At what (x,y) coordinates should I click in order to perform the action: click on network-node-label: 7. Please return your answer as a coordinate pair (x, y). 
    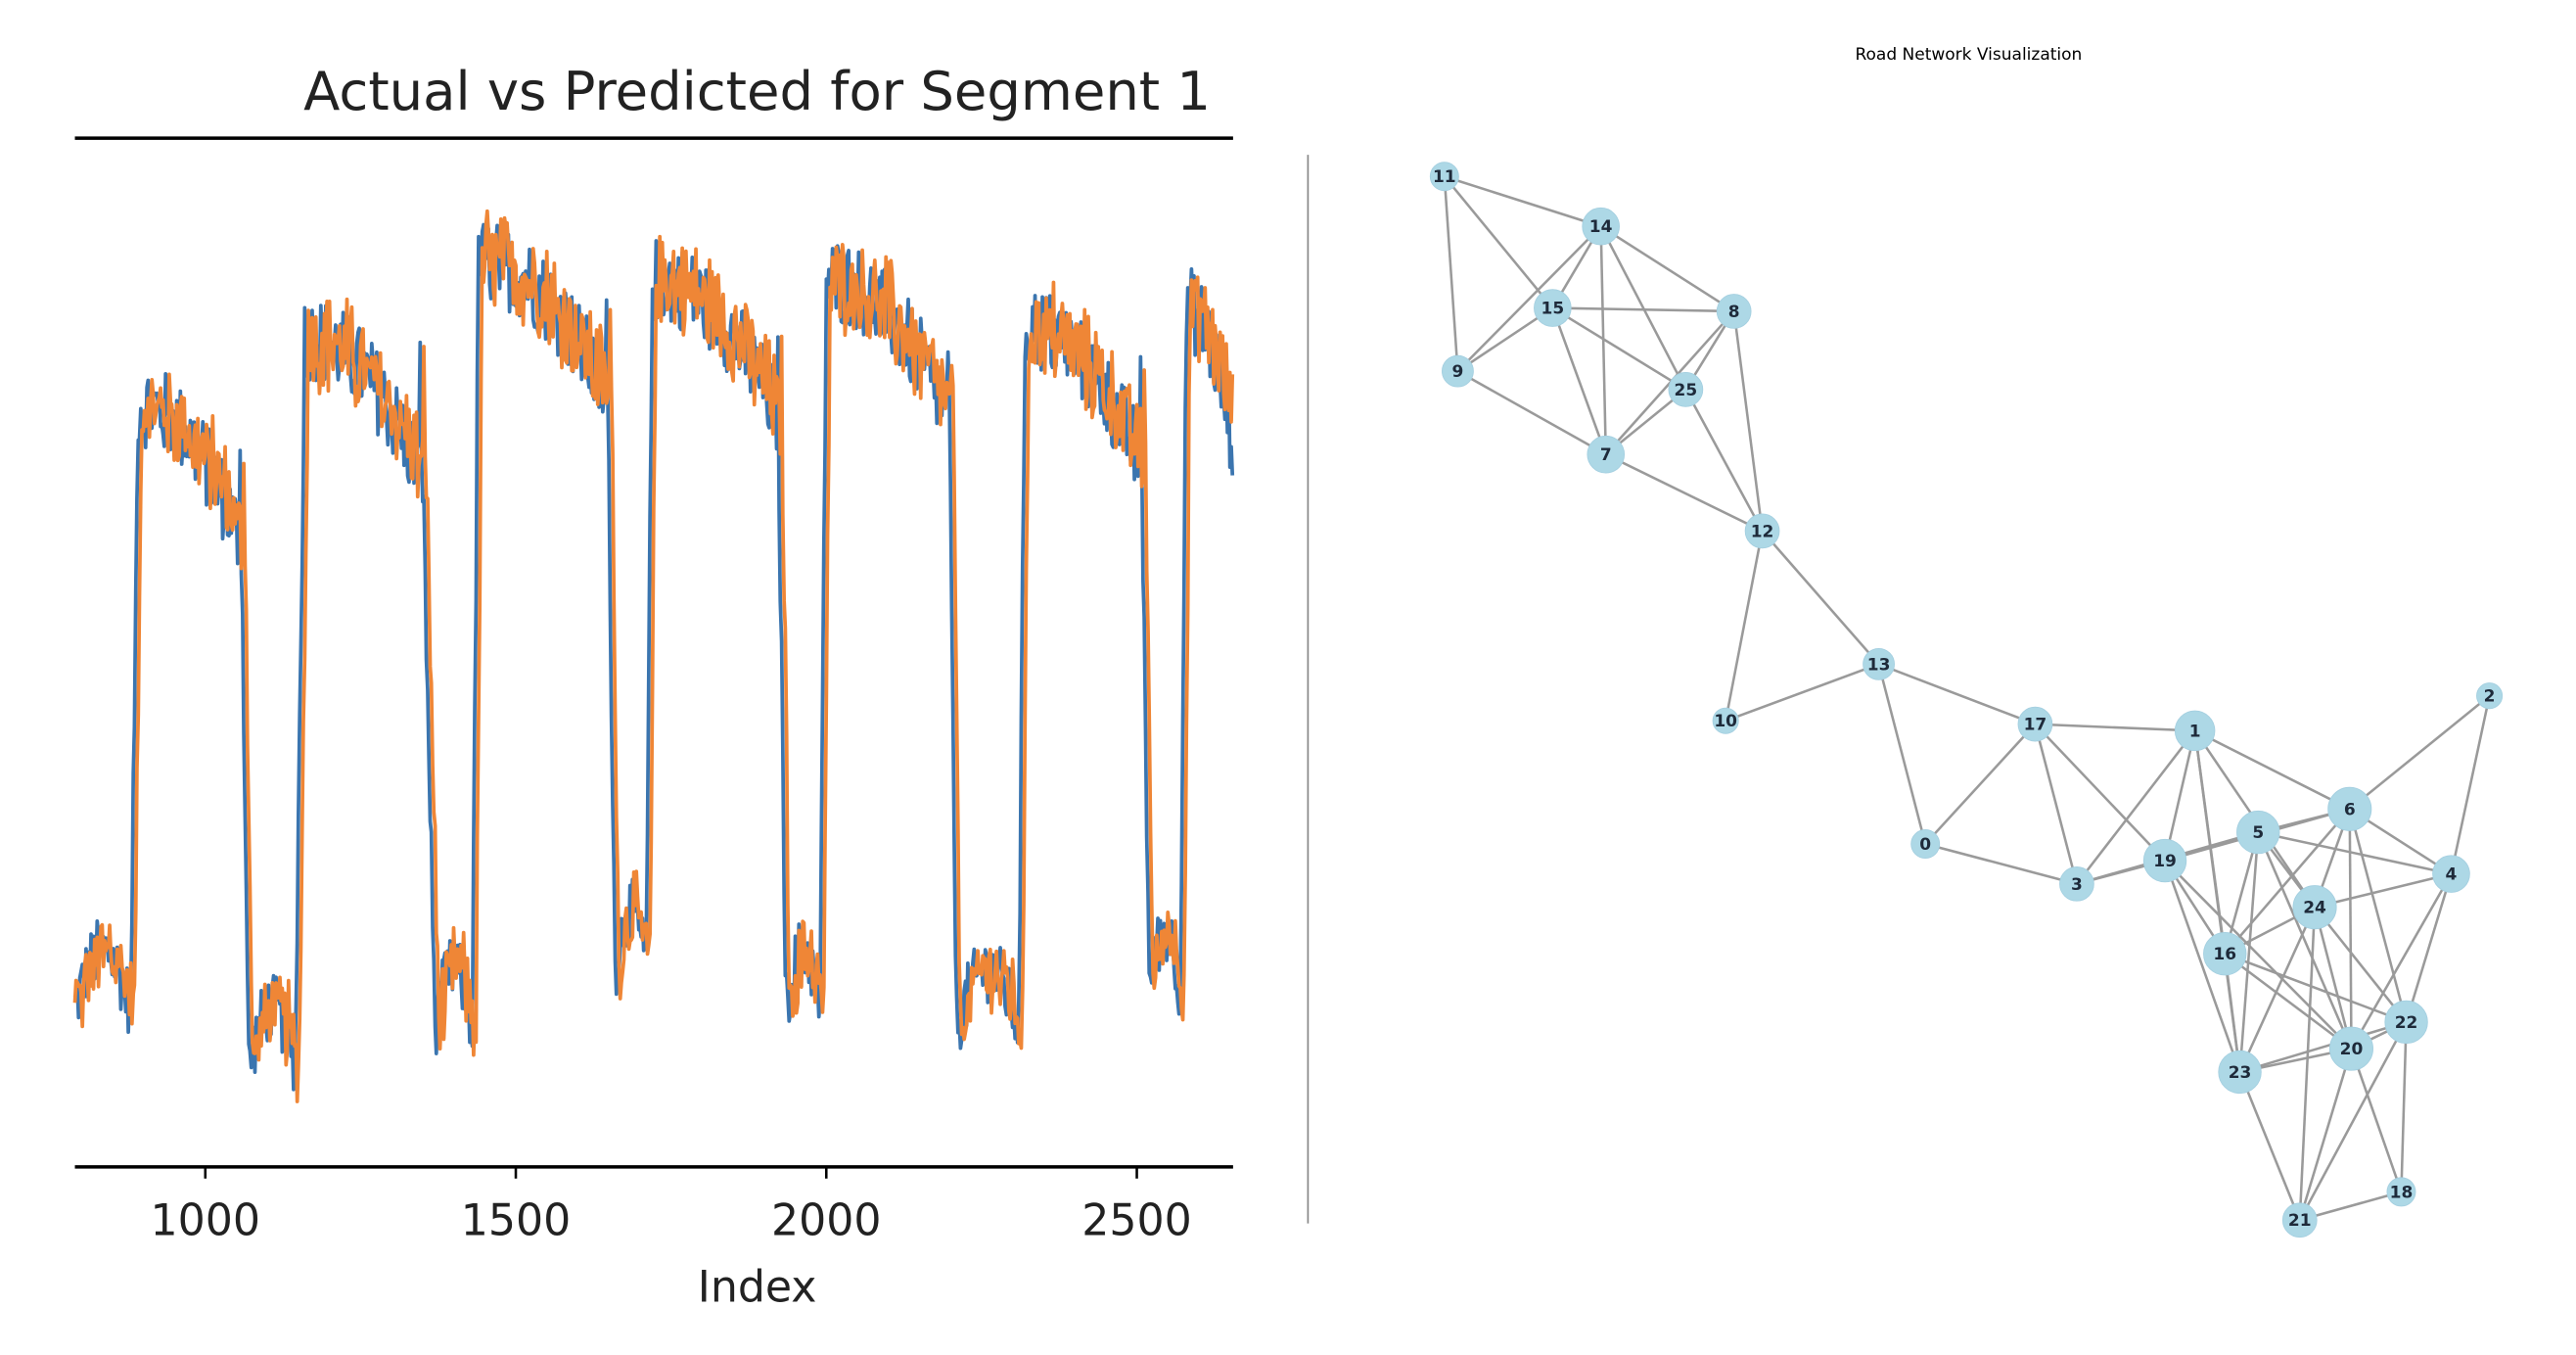
    Looking at the image, I should click on (1606, 455).